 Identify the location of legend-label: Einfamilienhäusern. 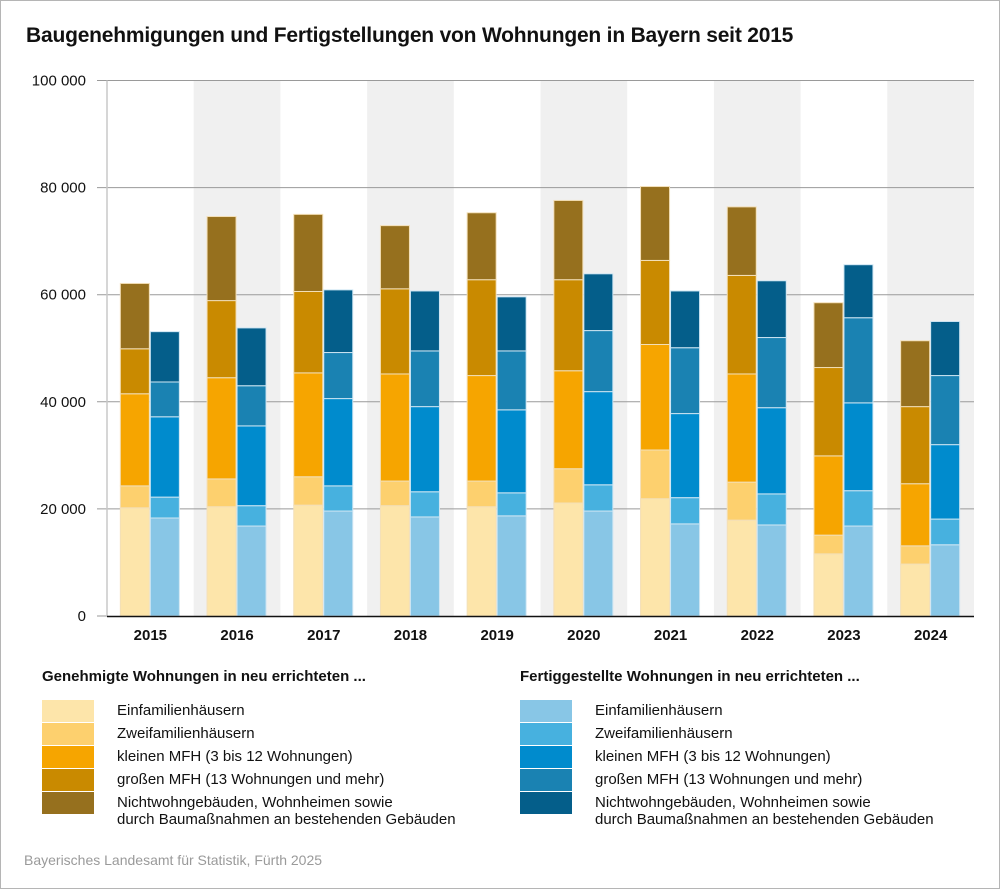
(659, 710).